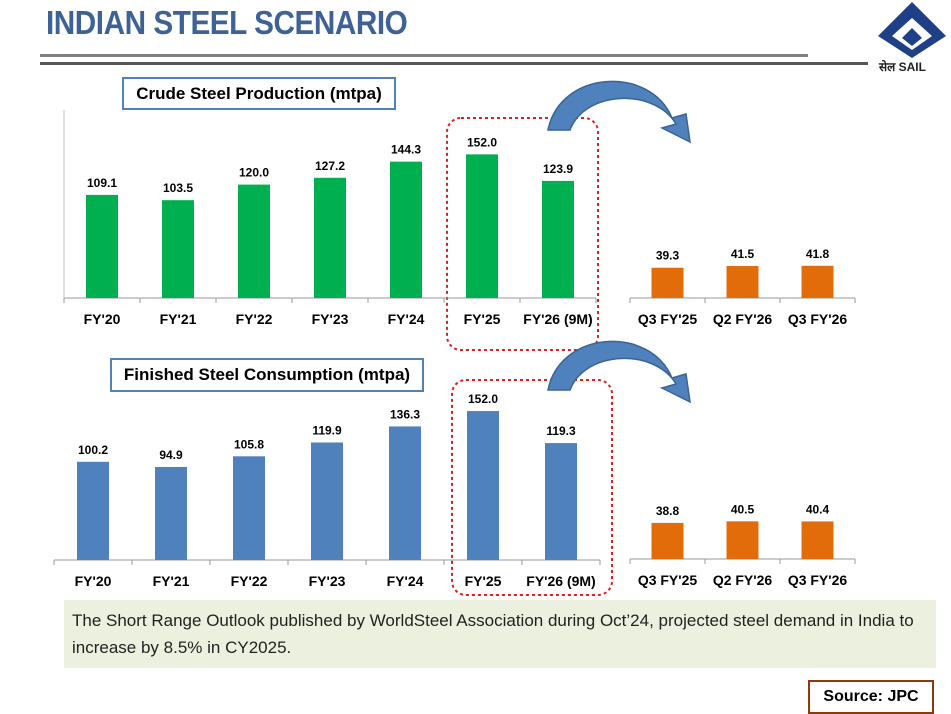  Describe the element at coordinates (102, 183) in the screenshot. I see `data-label: 109.1` at that location.